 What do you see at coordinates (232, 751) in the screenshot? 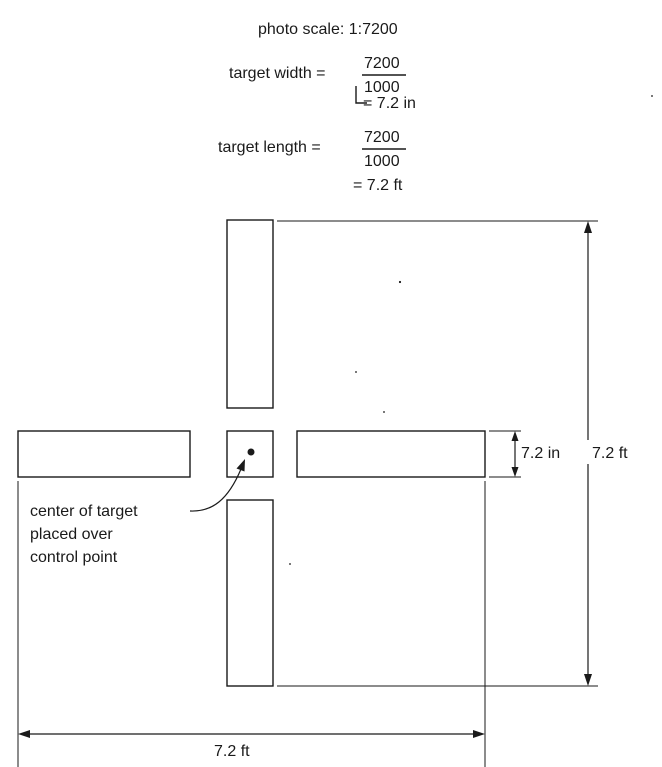
I see `overall-width-label: 7.2 ft` at bounding box center [232, 751].